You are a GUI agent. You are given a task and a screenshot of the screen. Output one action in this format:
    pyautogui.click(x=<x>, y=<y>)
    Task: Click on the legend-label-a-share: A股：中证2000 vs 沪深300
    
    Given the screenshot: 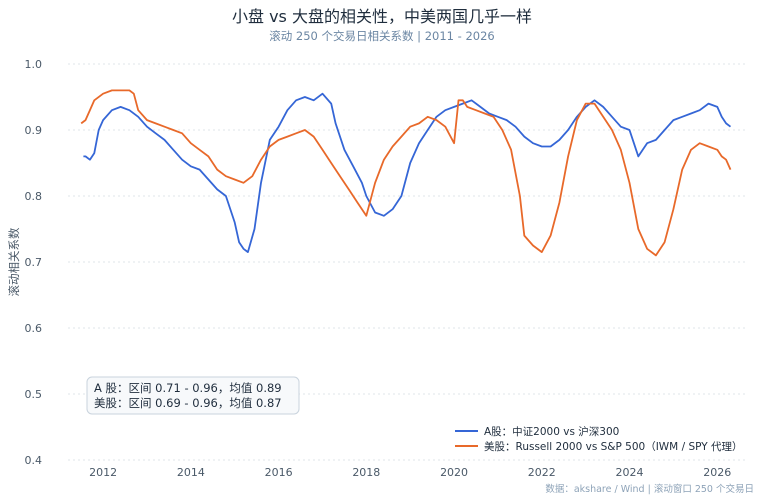 What is the action you would take?
    pyautogui.click(x=551, y=431)
    